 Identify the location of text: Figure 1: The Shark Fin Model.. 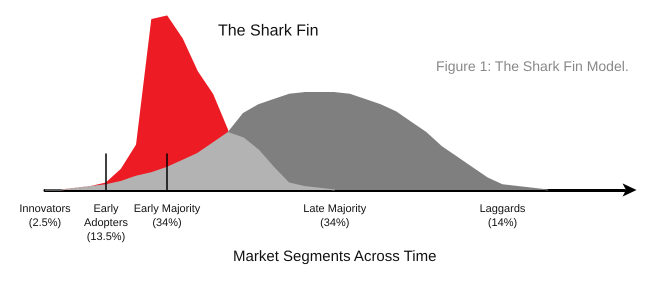
(532, 66).